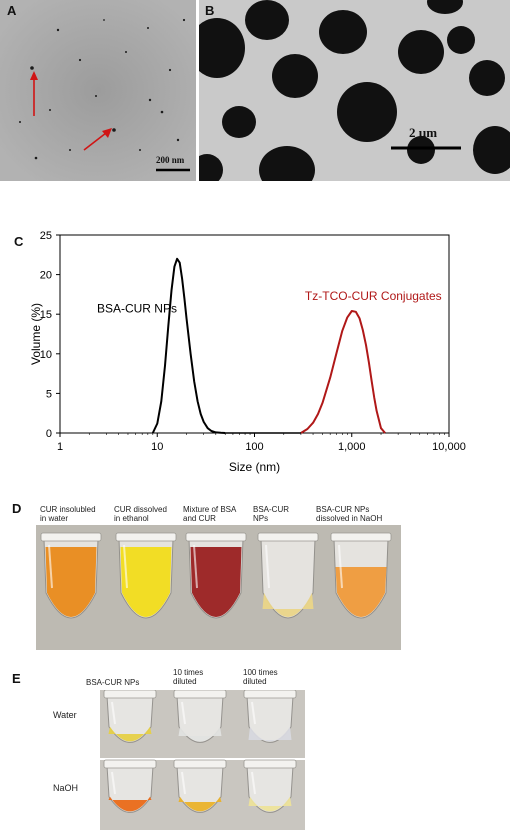 This screenshot has width=510, height=836. Describe the element at coordinates (349, 514) in the screenshot. I see `tube-d-caption-5: BSA-CUR NPs dissolved in NaOH` at that location.